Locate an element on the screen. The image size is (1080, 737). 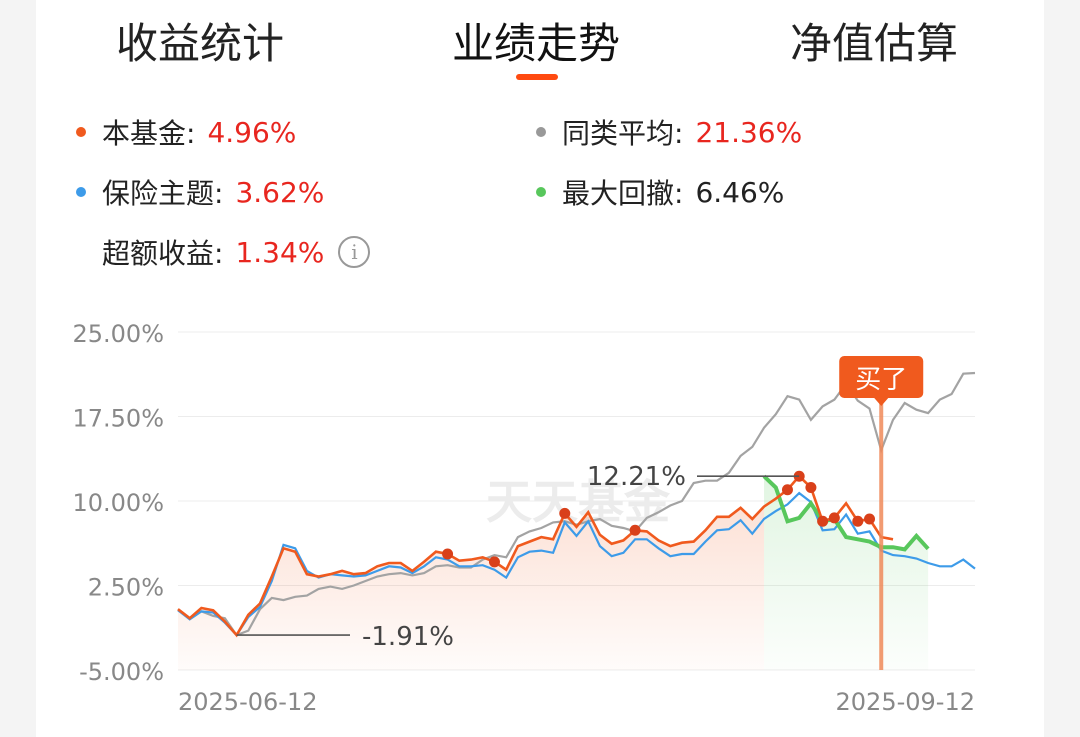
info-circle-icon: i is located at coordinates (354, 252).